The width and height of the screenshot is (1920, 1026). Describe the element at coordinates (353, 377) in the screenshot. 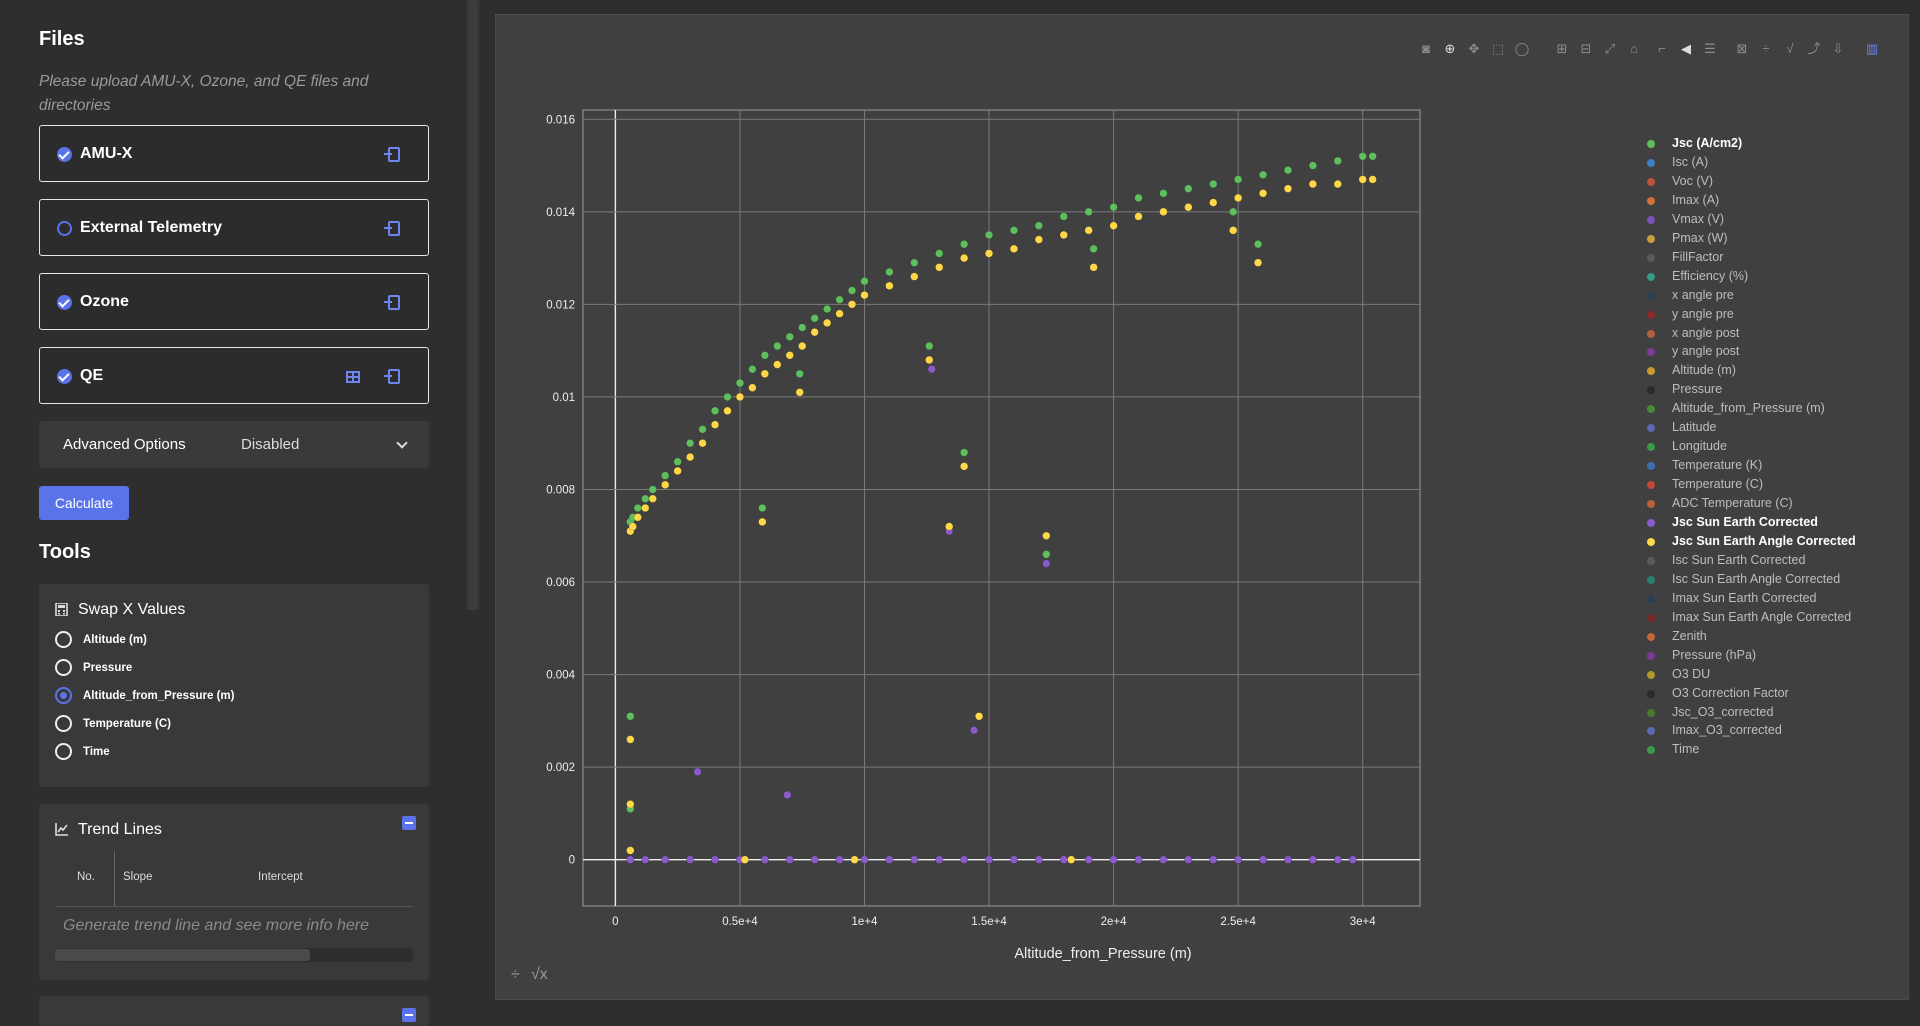

I see `table-icon` at that location.